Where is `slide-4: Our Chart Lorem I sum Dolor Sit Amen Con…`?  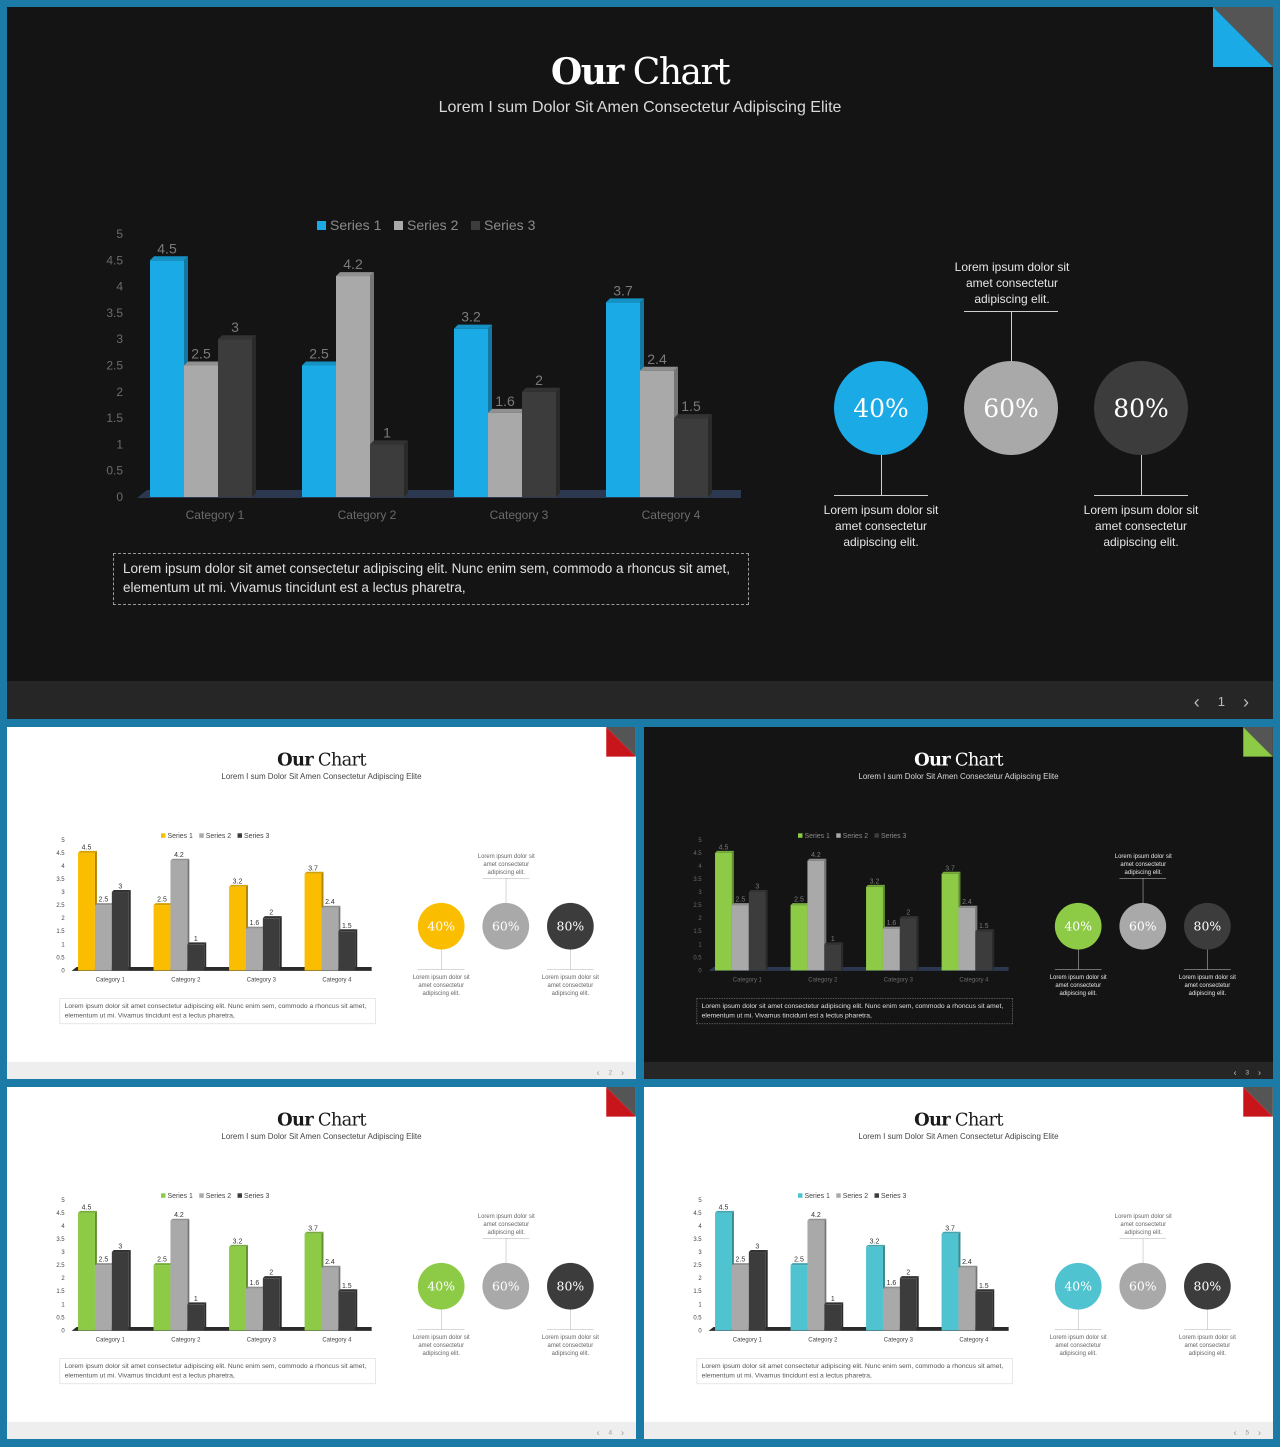
slide-4: Our Chart Lorem I sum Dolor Sit Amen Con… is located at coordinates (321, 1263).